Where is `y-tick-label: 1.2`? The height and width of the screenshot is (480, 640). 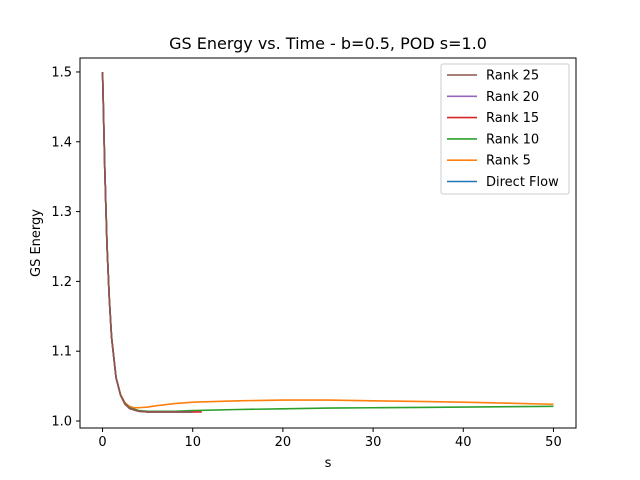
y-tick-label: 1.2 is located at coordinates (61, 282).